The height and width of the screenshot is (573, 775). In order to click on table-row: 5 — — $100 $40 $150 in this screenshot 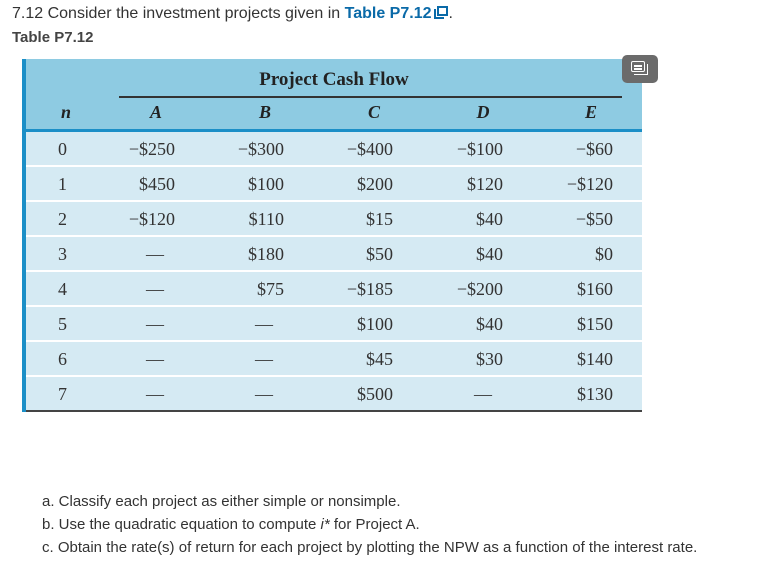, I will do `click(334, 324)`.